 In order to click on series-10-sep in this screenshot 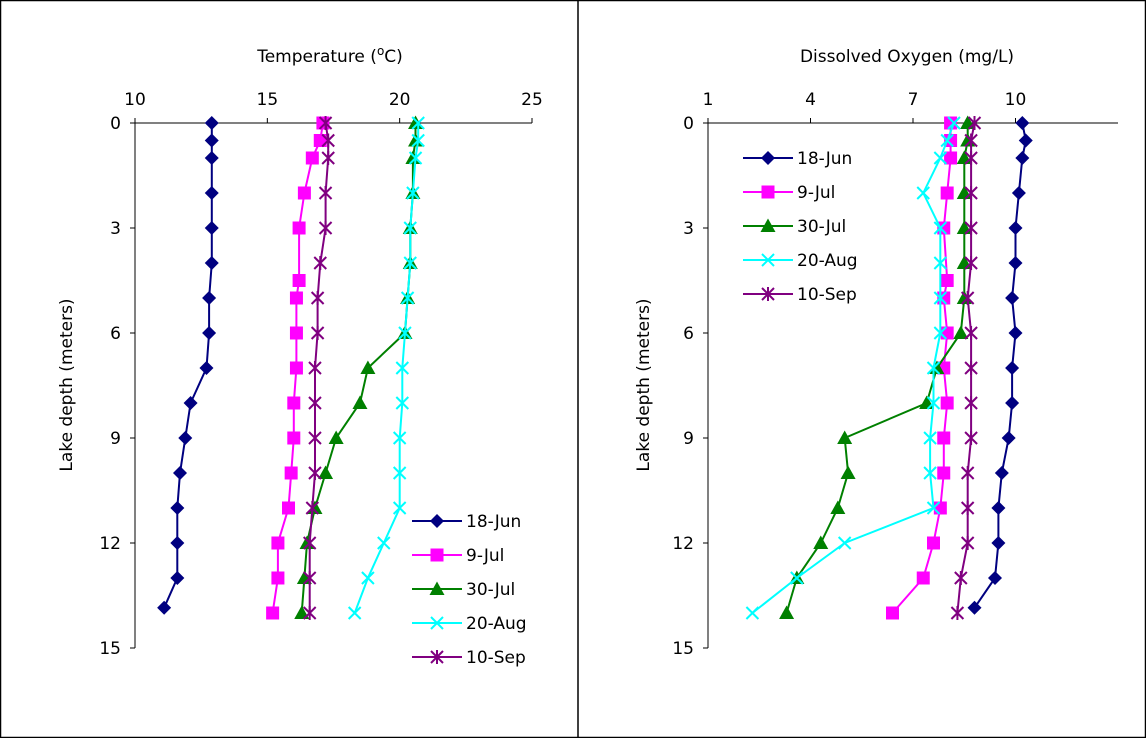, I will do `click(966, 368)`.